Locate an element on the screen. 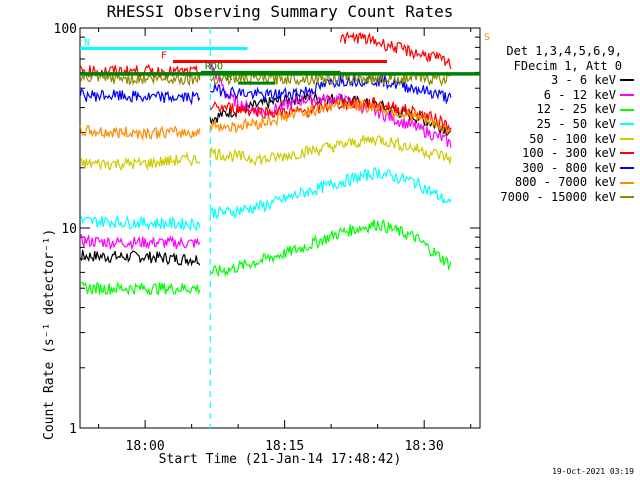 This screenshot has height=480, width=640. legend-header-line-2: FDecim 1, Att 0 is located at coordinates (567, 65).